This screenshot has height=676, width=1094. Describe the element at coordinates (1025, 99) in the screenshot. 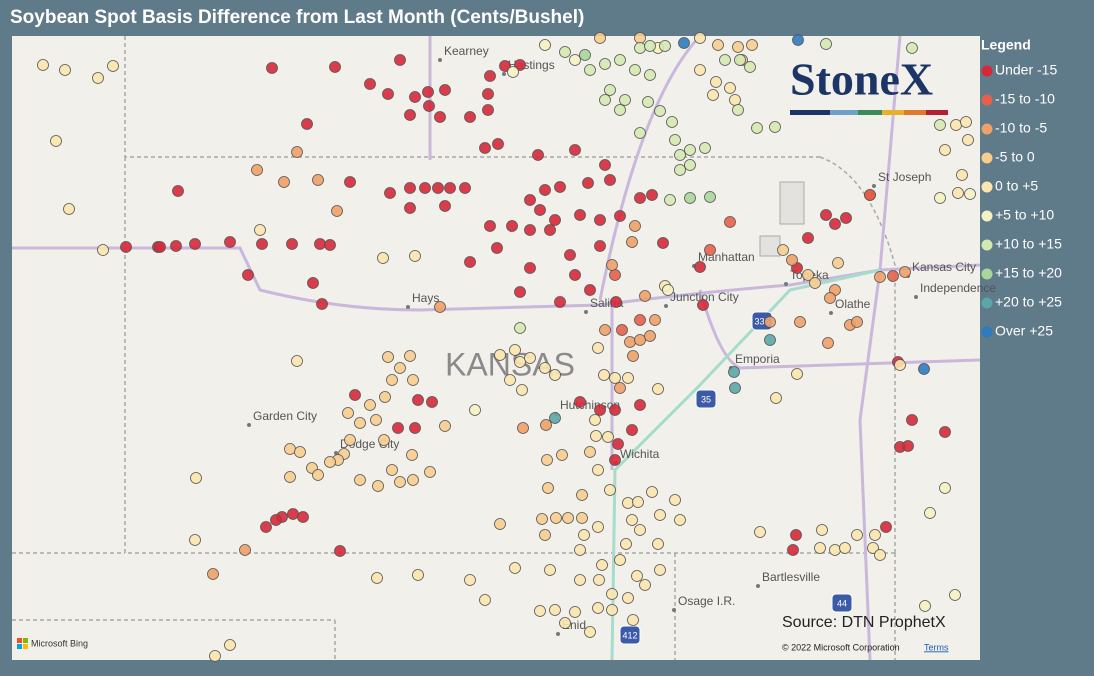

I see `legend-label: -15 to -10` at that location.